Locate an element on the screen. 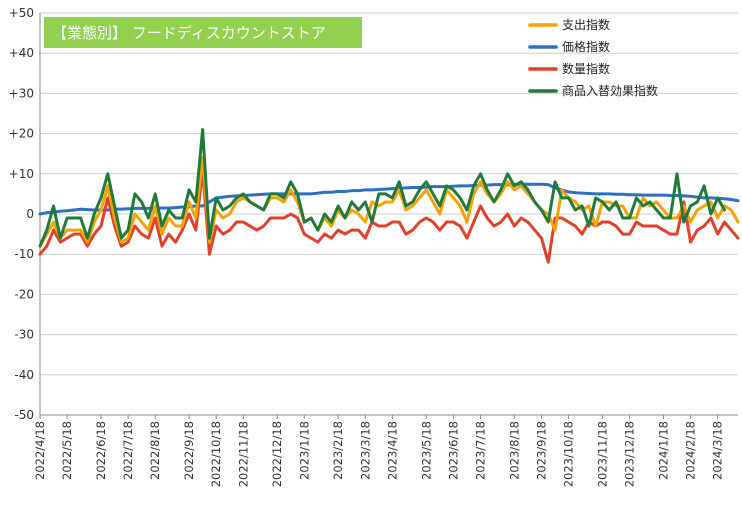 Image resolution: width=742 pixels, height=510 pixels. chart-title: 【業態別】 フードディスカウントストア is located at coordinates (189, 33).